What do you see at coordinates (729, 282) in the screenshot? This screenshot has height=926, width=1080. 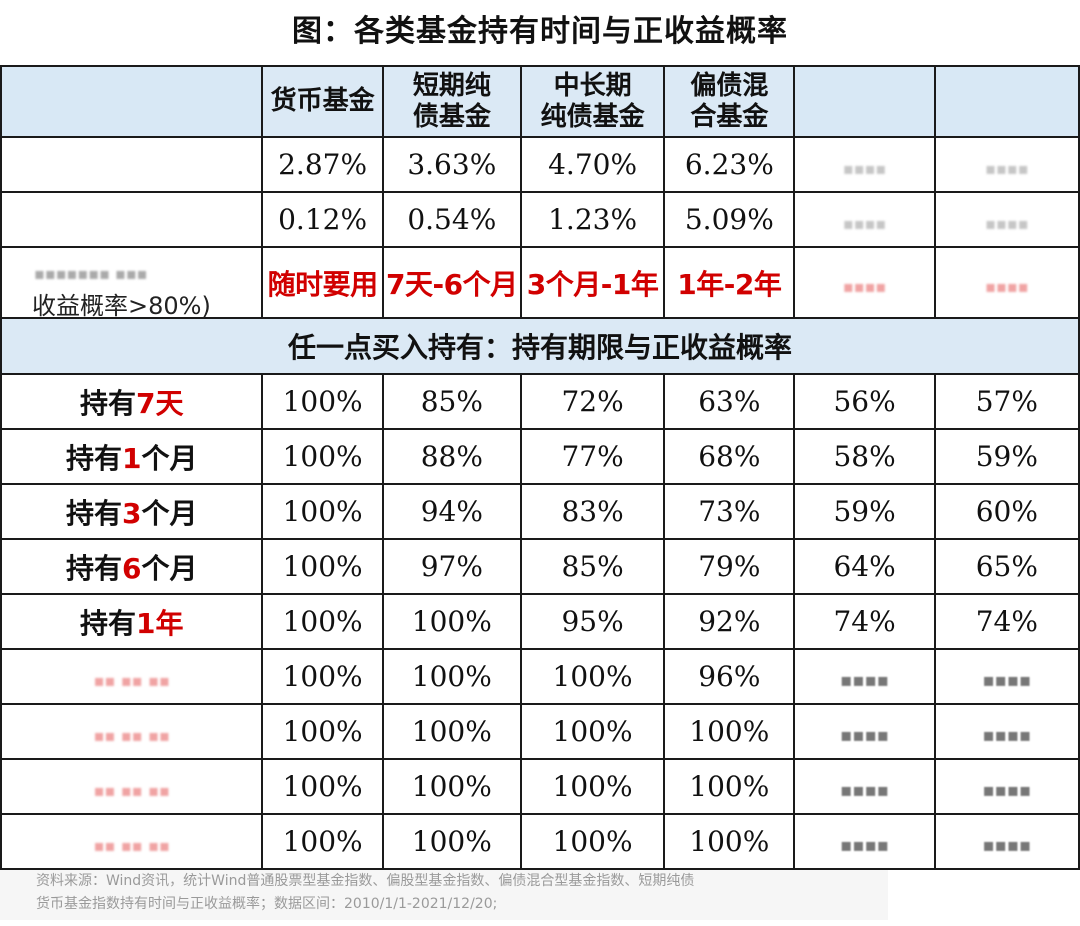 I see `usage-cell: 1年-2年` at bounding box center [729, 282].